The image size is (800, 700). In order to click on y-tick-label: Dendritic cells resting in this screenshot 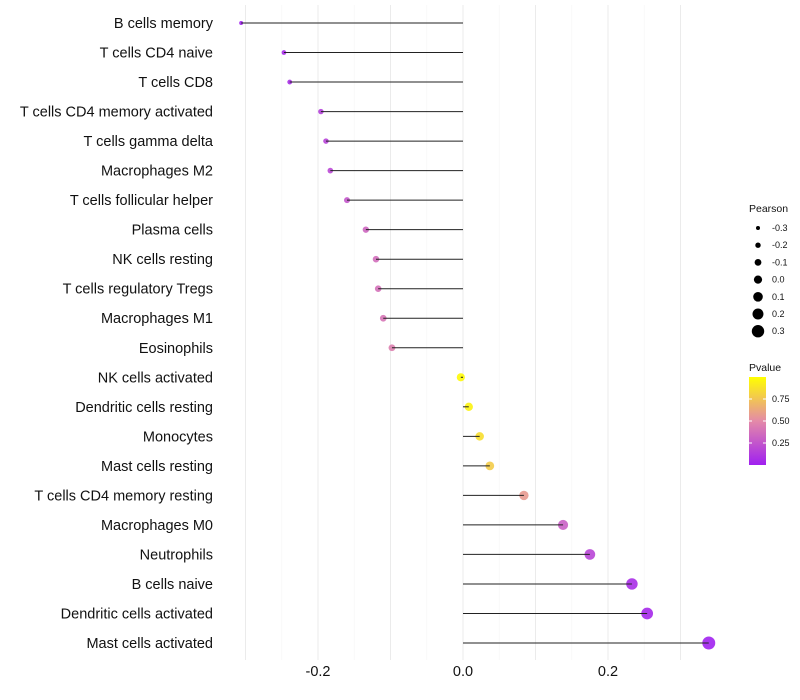, I will do `click(144, 408)`.